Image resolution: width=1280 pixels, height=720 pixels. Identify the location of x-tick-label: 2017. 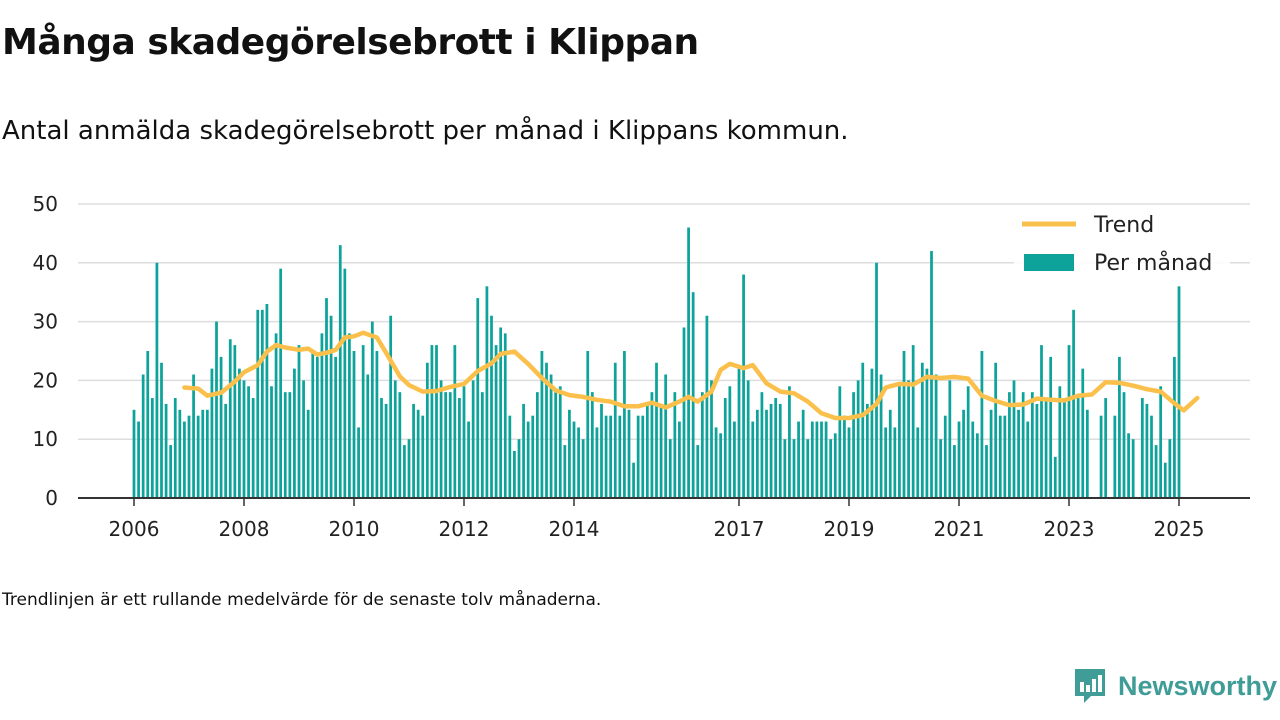
(739, 529).